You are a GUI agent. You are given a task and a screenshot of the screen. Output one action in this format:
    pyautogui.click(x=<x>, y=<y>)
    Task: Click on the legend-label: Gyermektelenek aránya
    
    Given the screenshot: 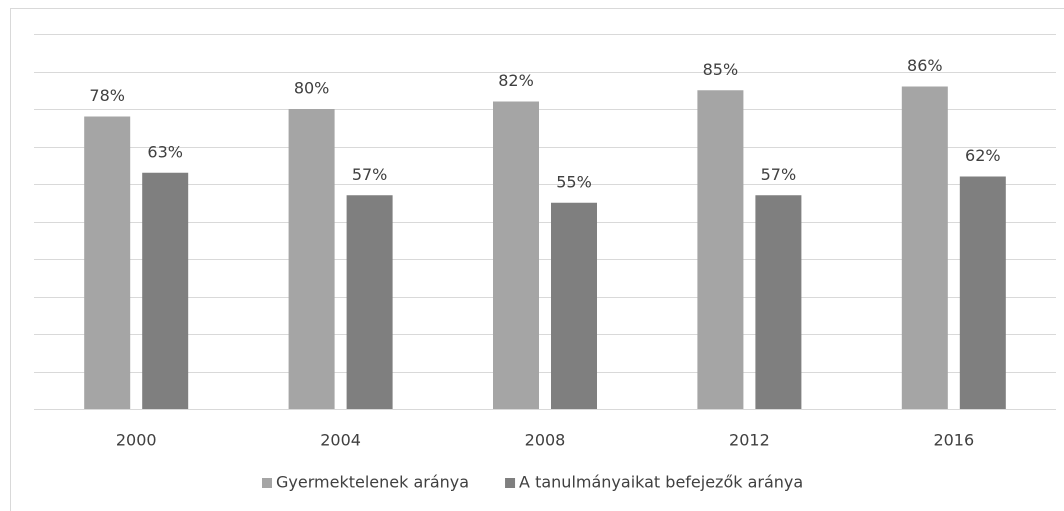 What is the action you would take?
    pyautogui.click(x=372, y=482)
    